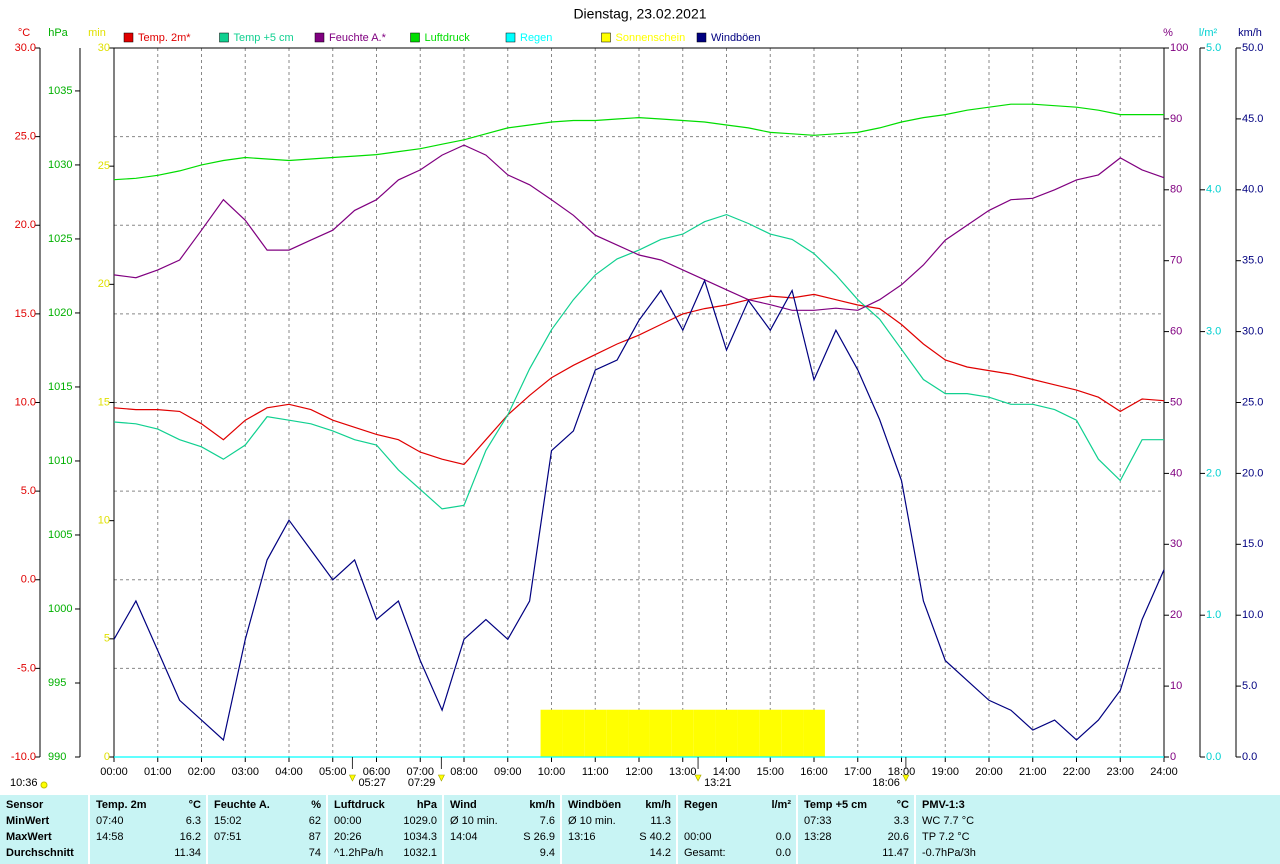  What do you see at coordinates (267, 853) in the screenshot?
I see `table-cell: 74` at bounding box center [267, 853].